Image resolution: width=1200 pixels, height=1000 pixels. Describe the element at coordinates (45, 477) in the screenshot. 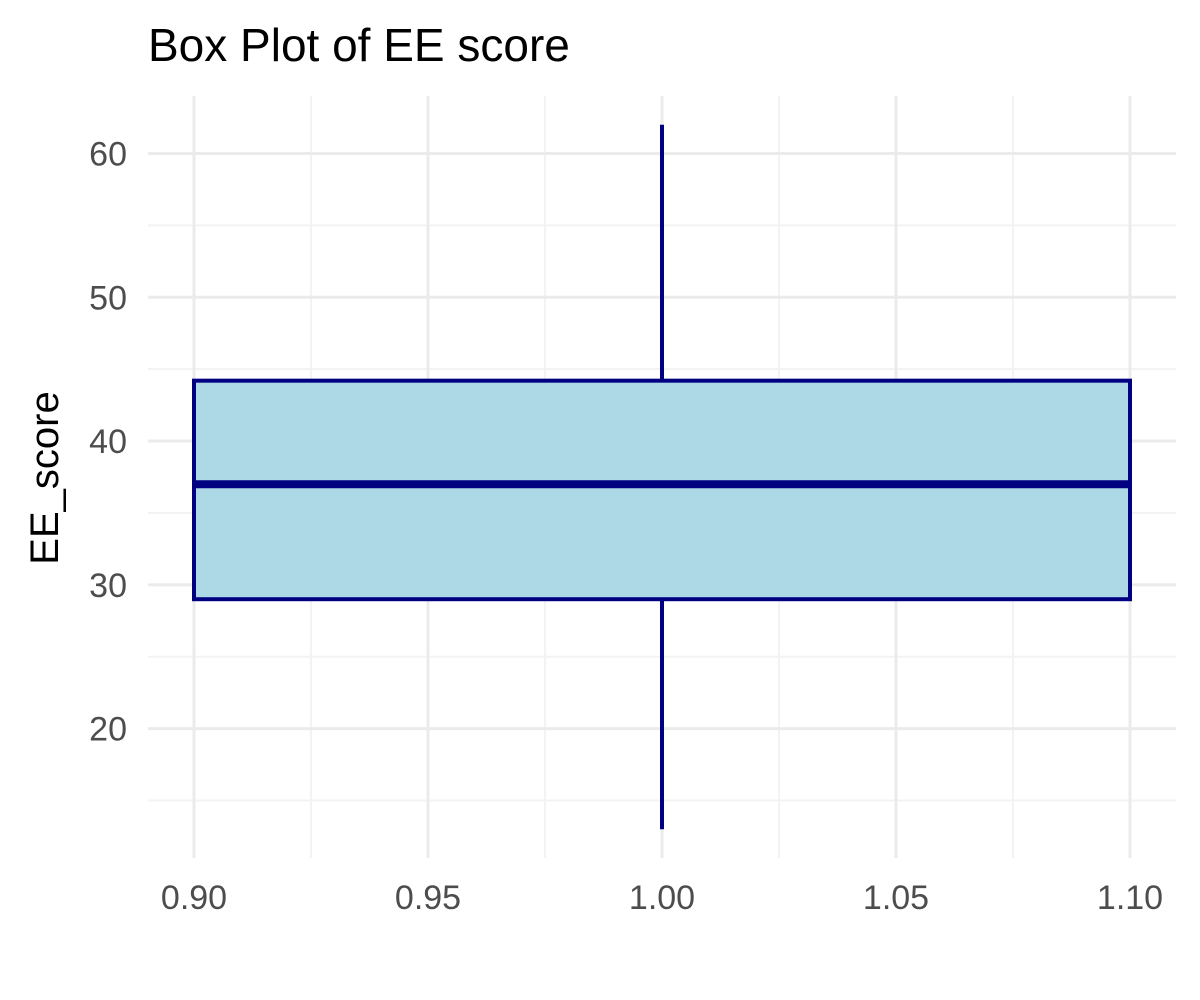

I see `y-axis-title: EE_score` at that location.